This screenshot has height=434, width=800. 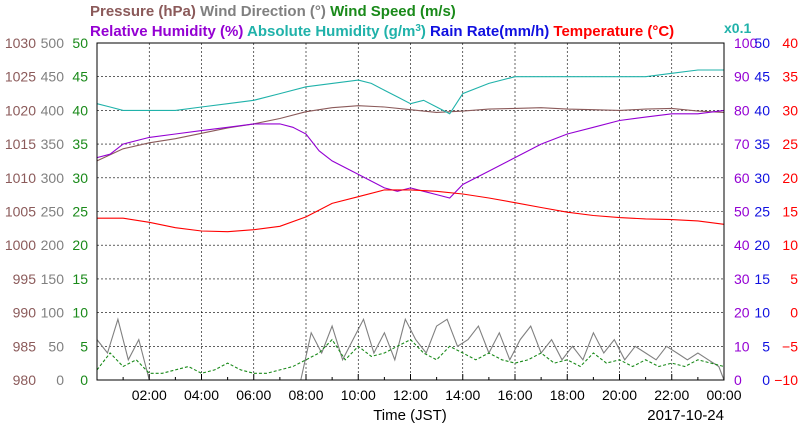 What do you see at coordinates (742, 346) in the screenshot?
I see `relative_humidity-tick-label: 10` at bounding box center [742, 346].